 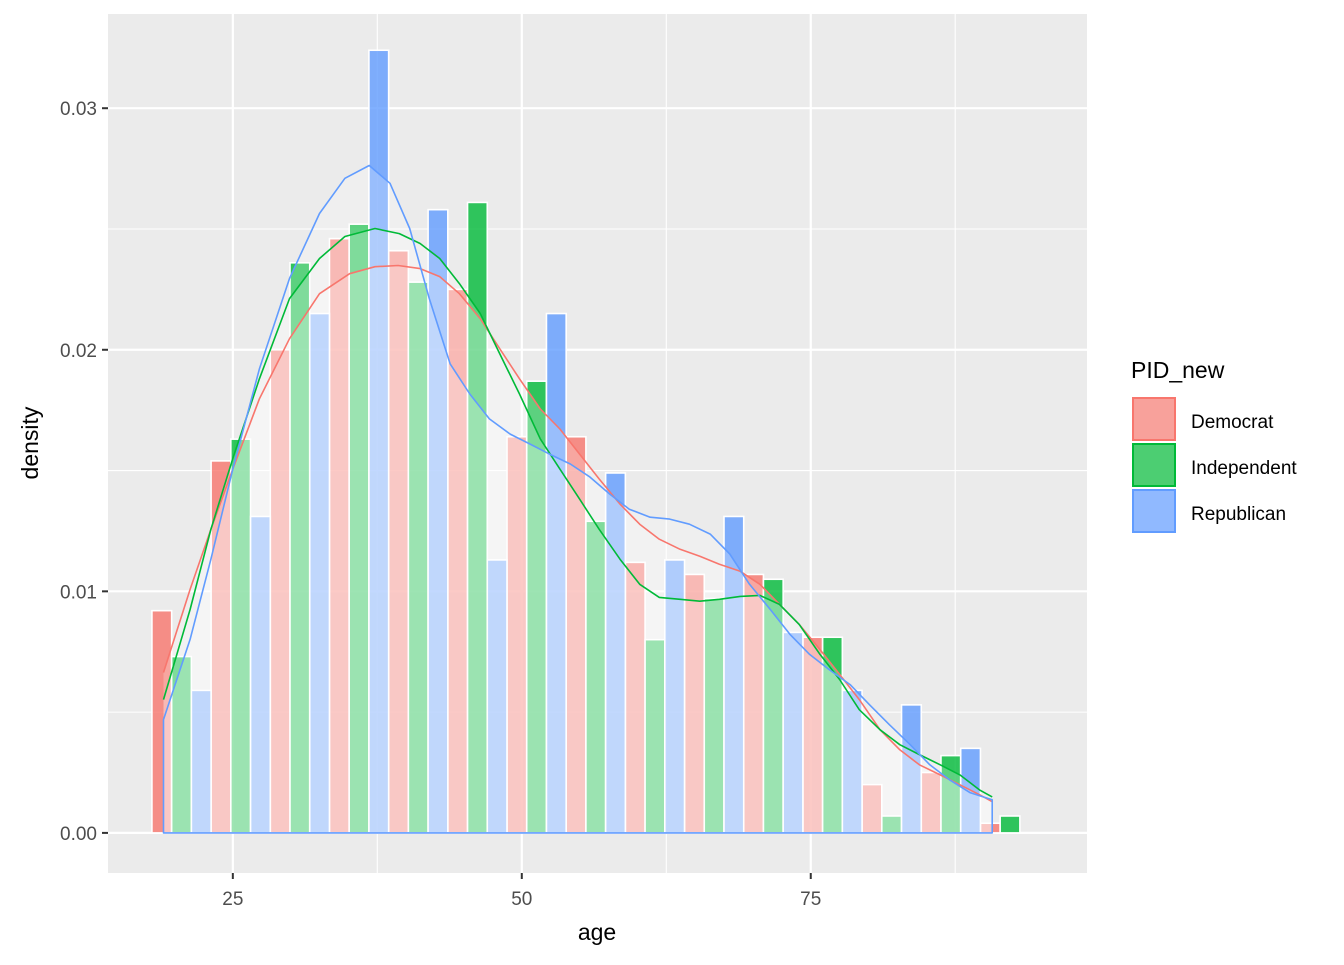 I want to click on legend-key-independent, so click(x=1154, y=465).